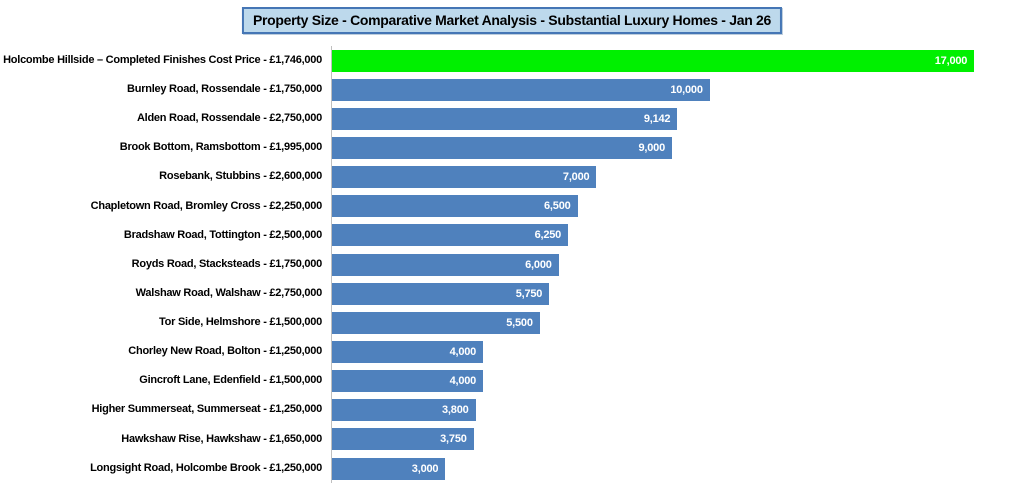  Describe the element at coordinates (455, 410) in the screenshot. I see `bar-value-label: 3,800` at that location.